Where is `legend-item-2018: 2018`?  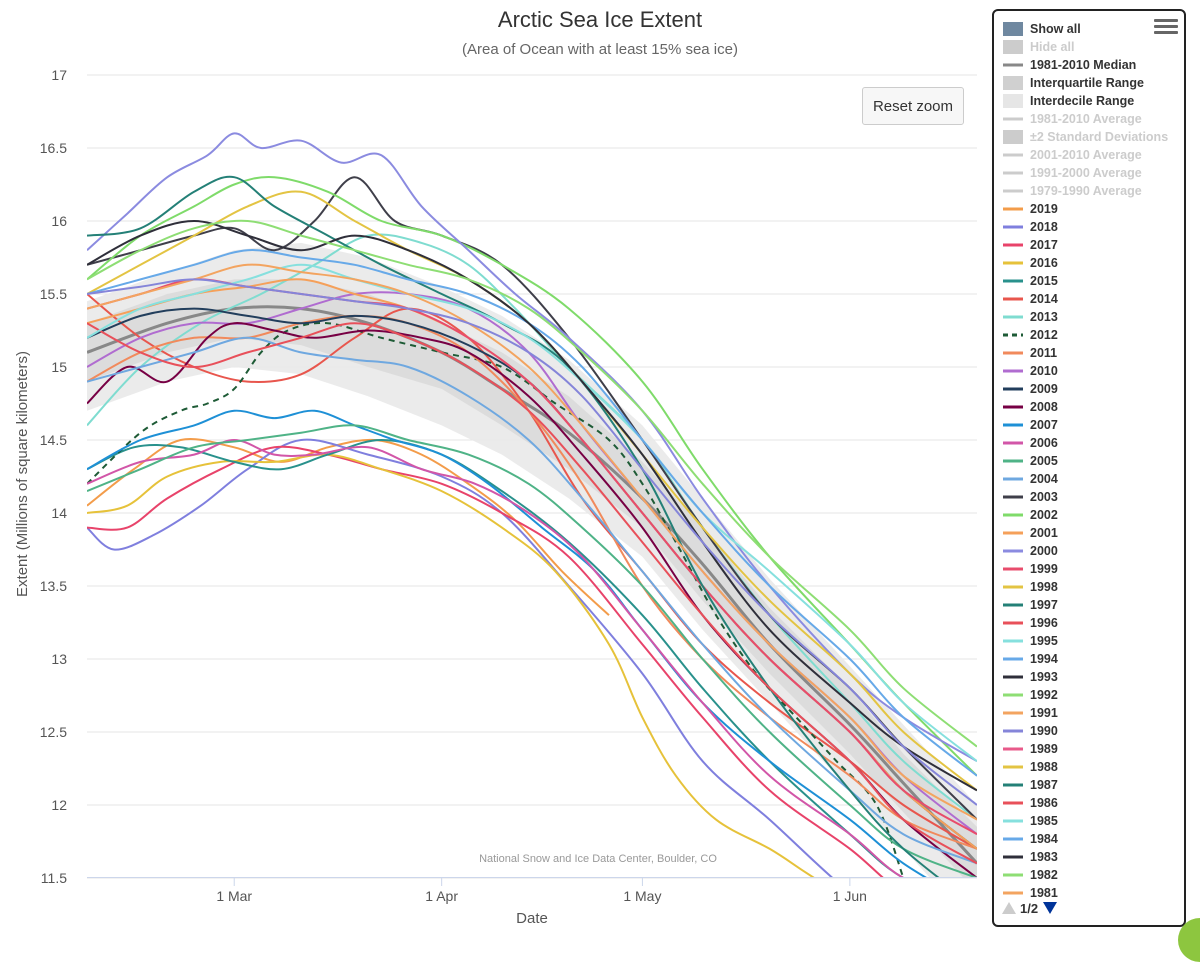
legend-item-2018: 2018 is located at coordinates (1077, 227).